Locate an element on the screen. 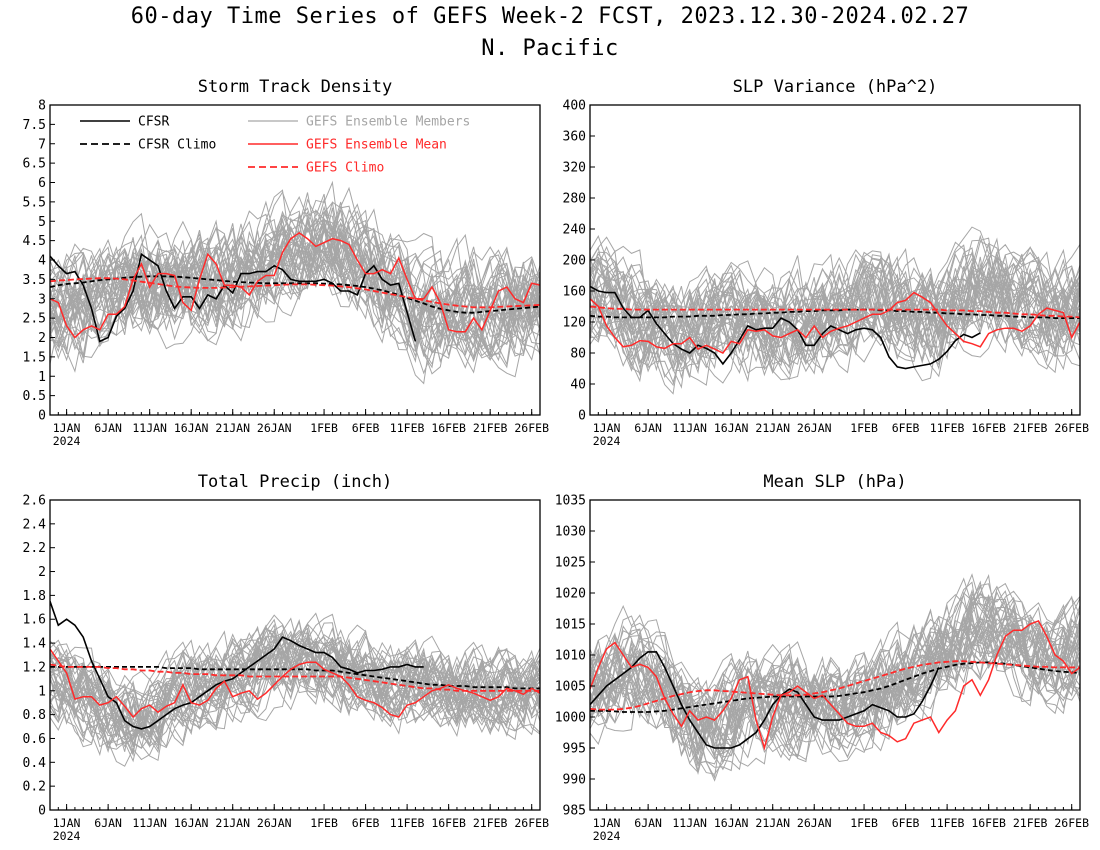  legend-label-cfsr-climo: CFSR Climo is located at coordinates (177, 145).